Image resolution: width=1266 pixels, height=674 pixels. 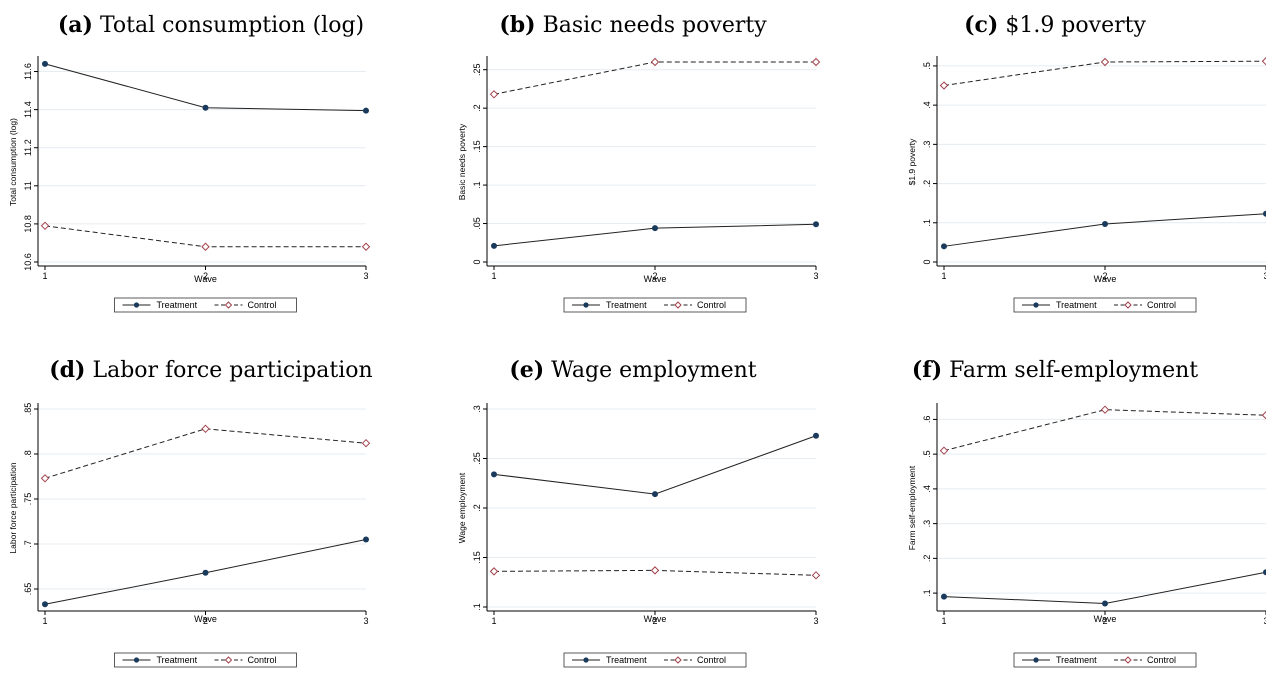 What do you see at coordinates (912, 162) in the screenshot?
I see `y-axis-label: $1.9 poverty` at bounding box center [912, 162].